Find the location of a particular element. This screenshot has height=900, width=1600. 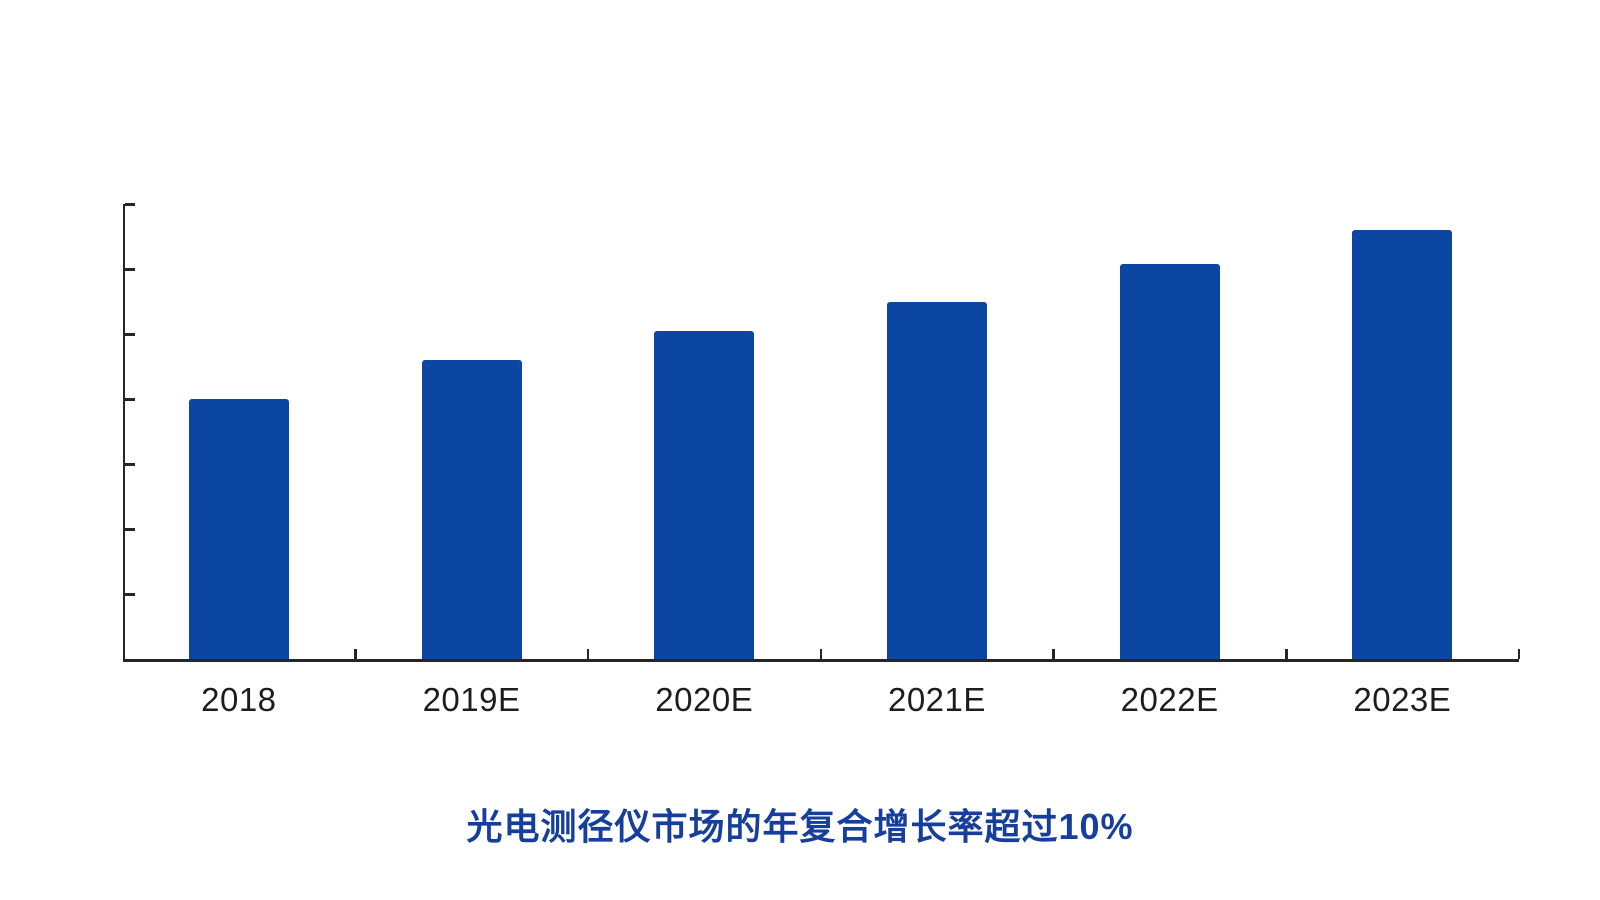

bar-2020e is located at coordinates (704, 494).